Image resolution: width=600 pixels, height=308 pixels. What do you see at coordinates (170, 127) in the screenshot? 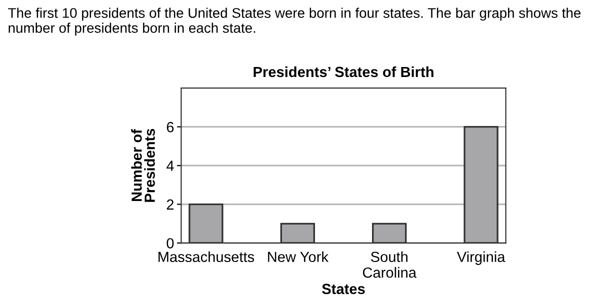
I see `y-tick-label: 6` at bounding box center [170, 127].